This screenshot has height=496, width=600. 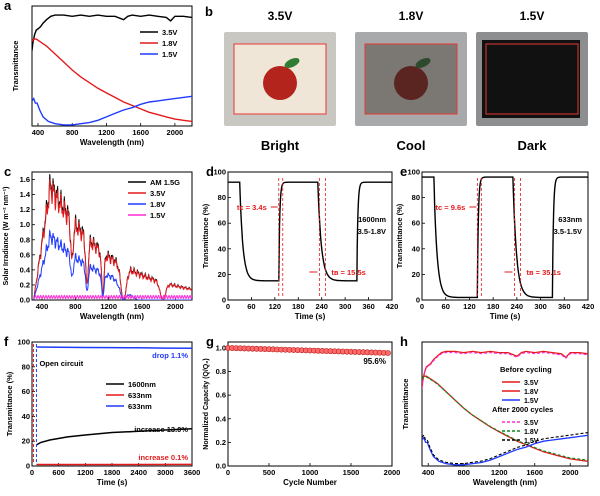 I want to click on open-circuit-label: Open circuit, so click(x=61, y=363).